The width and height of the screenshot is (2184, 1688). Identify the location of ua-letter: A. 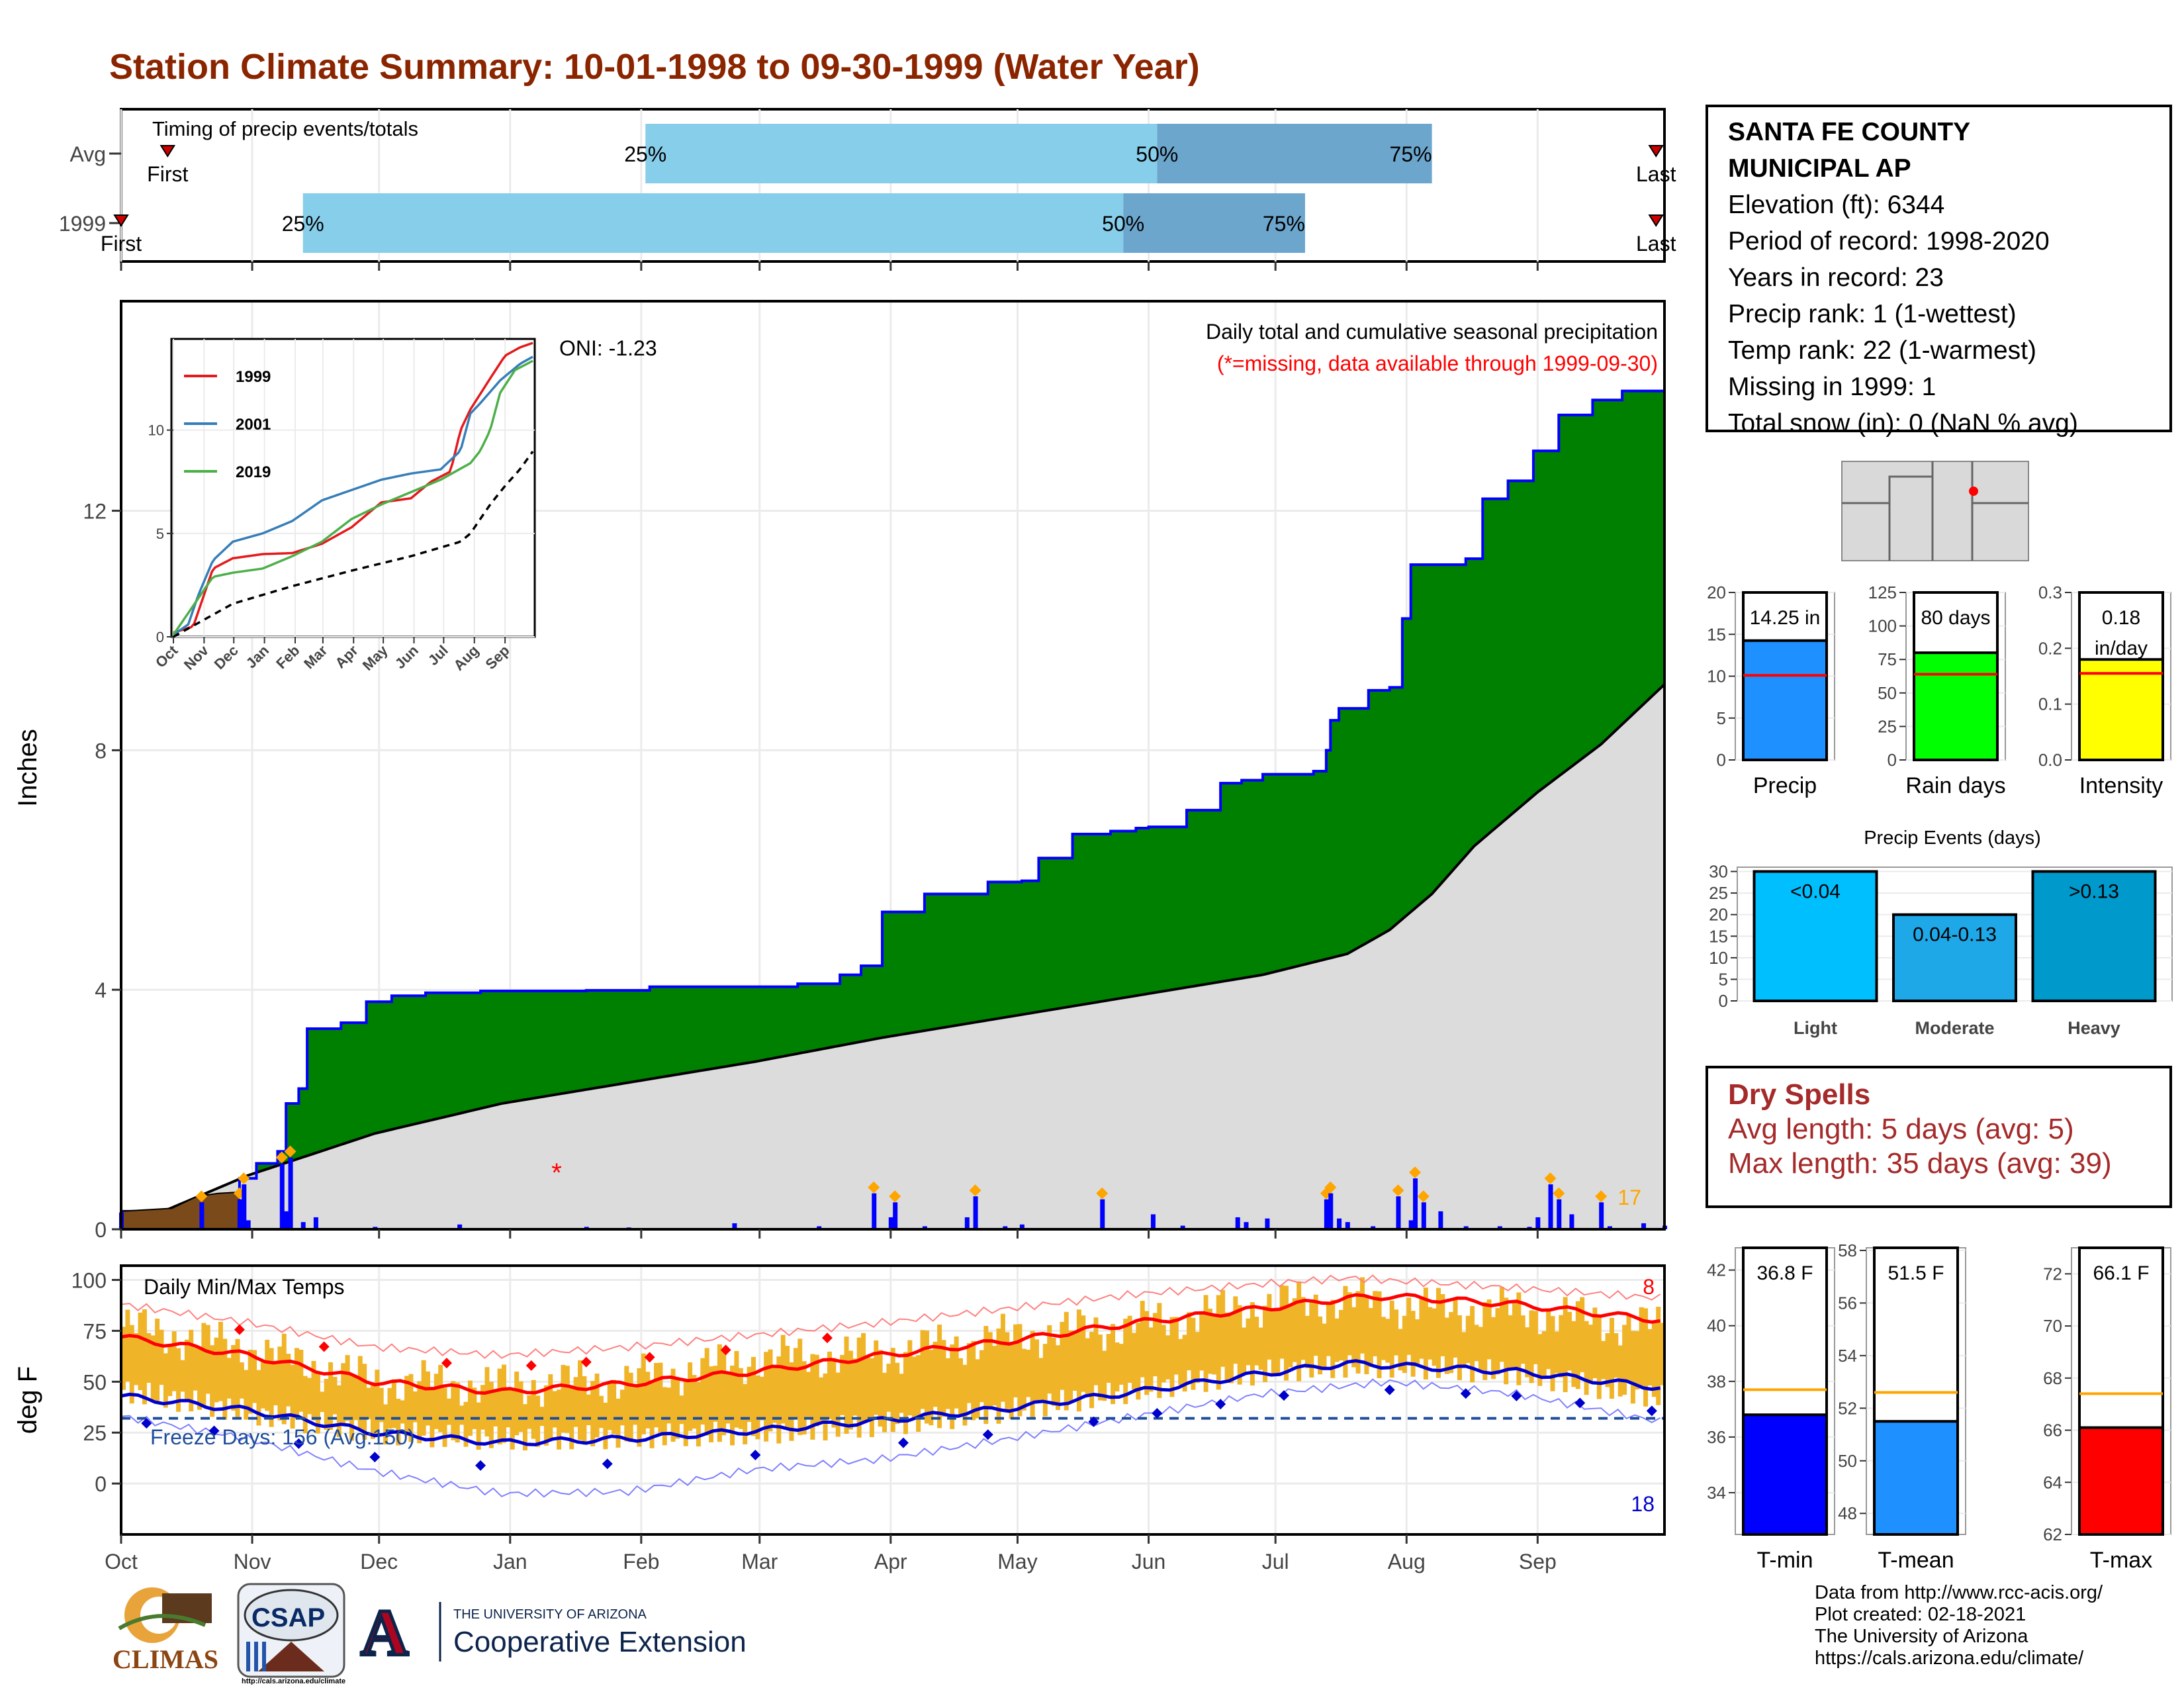
(385, 1632).